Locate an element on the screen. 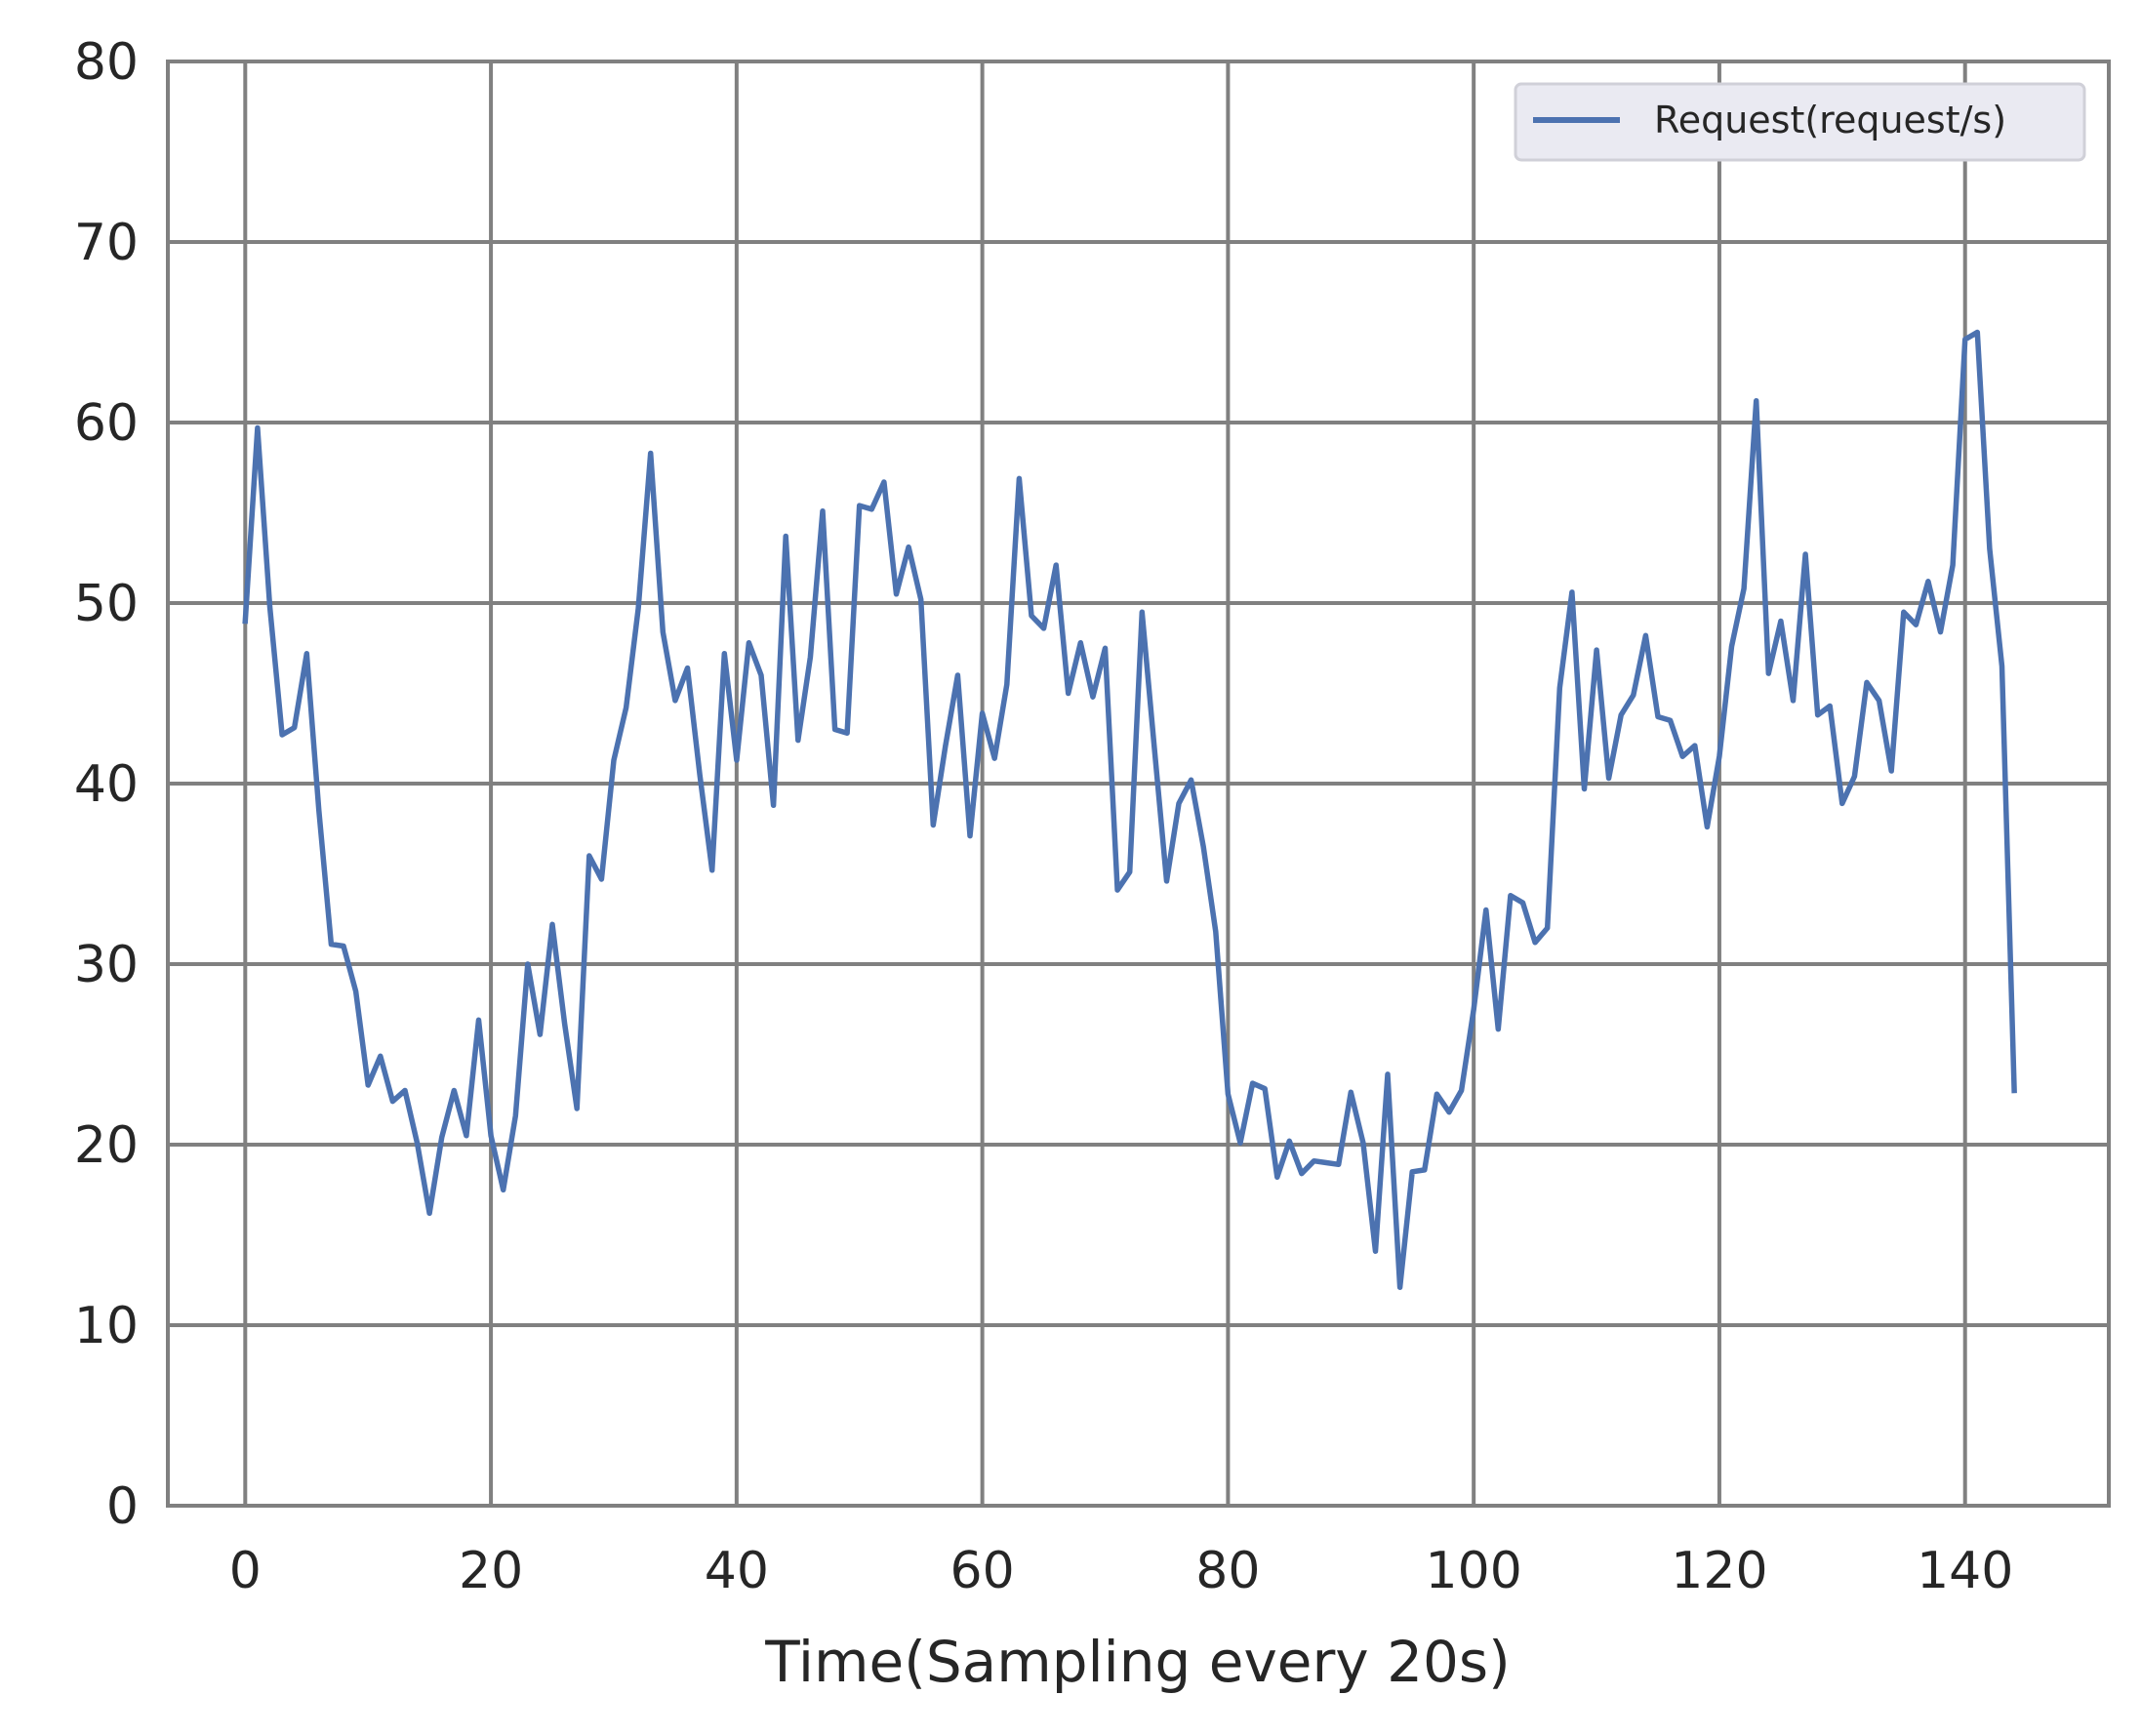 Image resolution: width=2141 pixels, height=1736 pixels. legend-label: Request(request/s) is located at coordinates (1830, 120).